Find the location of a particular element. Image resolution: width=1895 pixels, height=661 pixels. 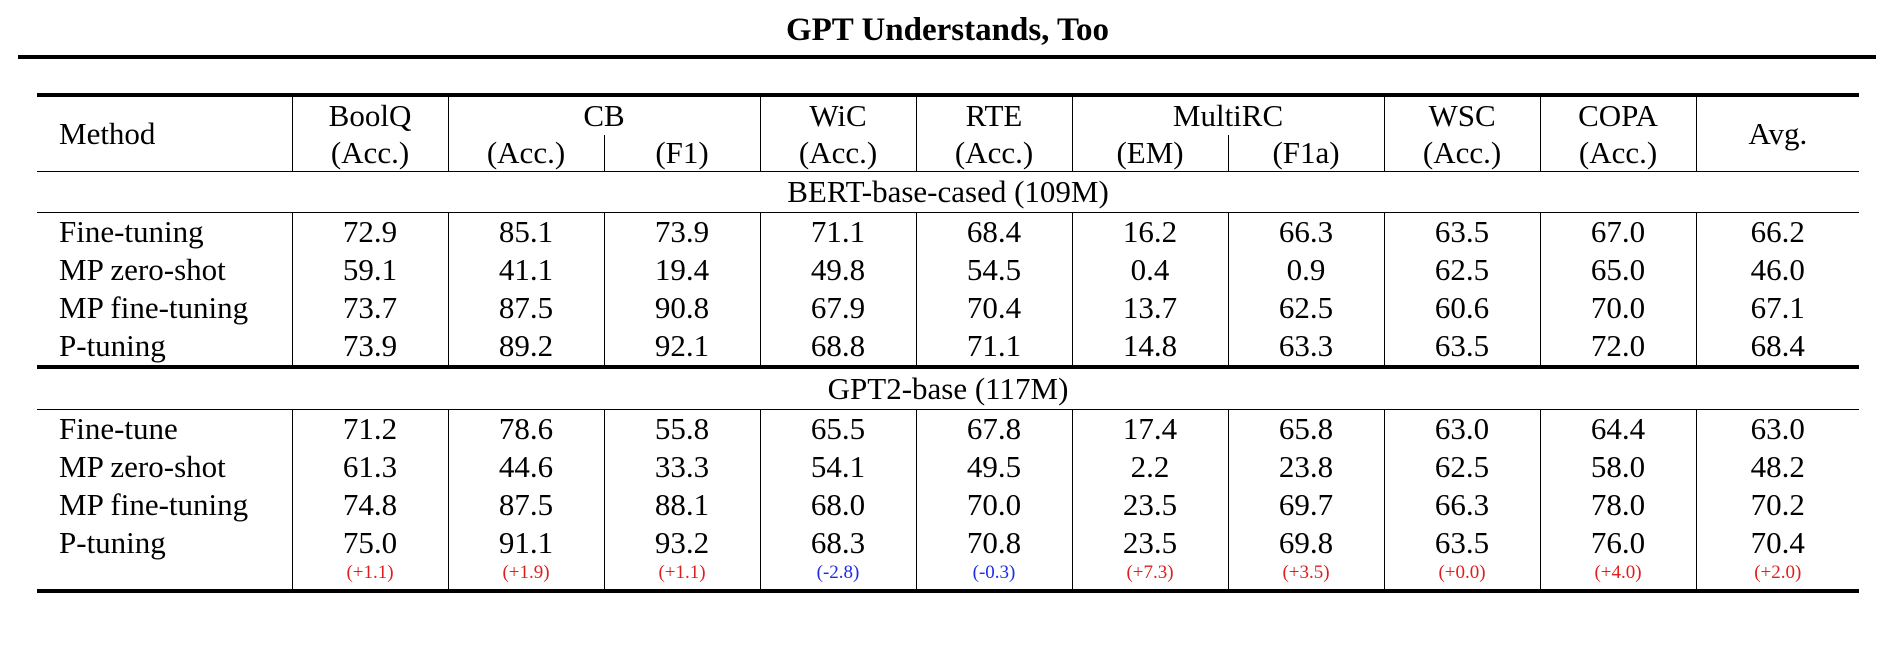

value-cell: 68.0 is located at coordinates (838, 505).